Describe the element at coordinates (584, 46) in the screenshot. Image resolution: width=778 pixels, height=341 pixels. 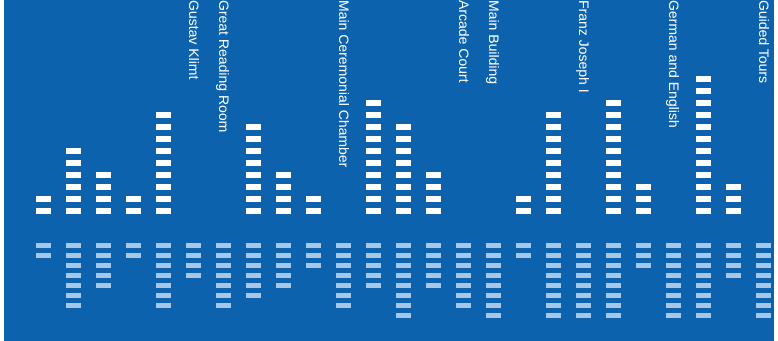
I see `section-label: Franz Joseph I` at that location.